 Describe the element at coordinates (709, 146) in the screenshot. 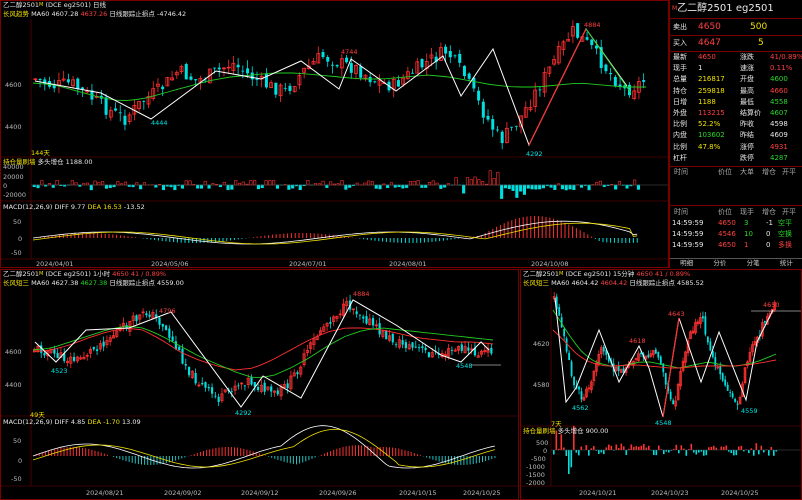

I see `quote-row-value: 47.8%` at that location.